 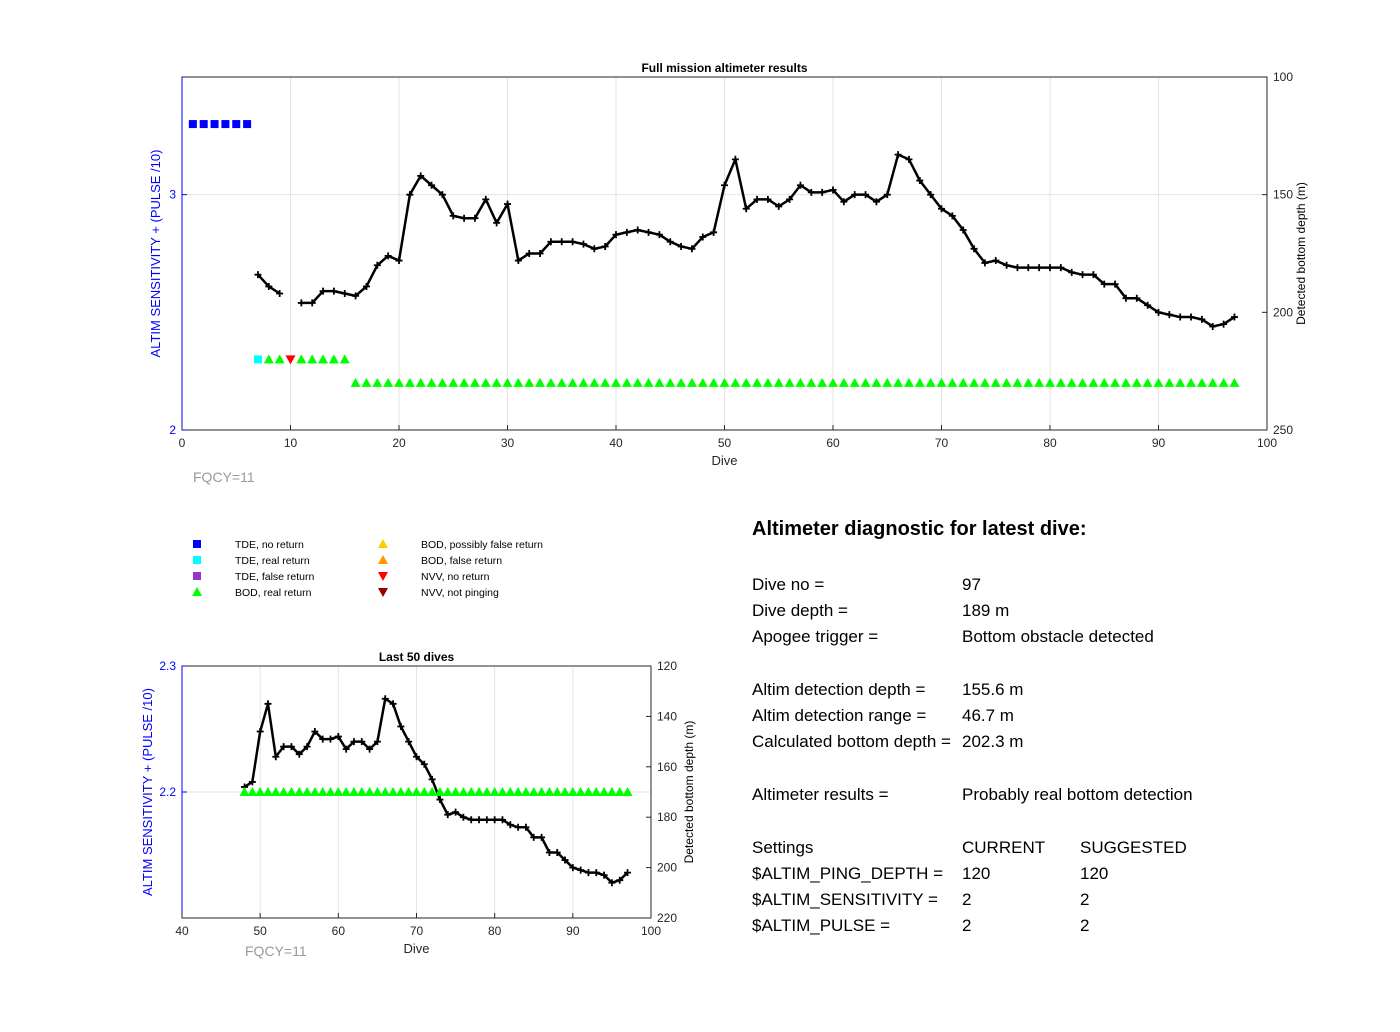 I want to click on y-right-tick-label: 250, so click(x=1283, y=430).